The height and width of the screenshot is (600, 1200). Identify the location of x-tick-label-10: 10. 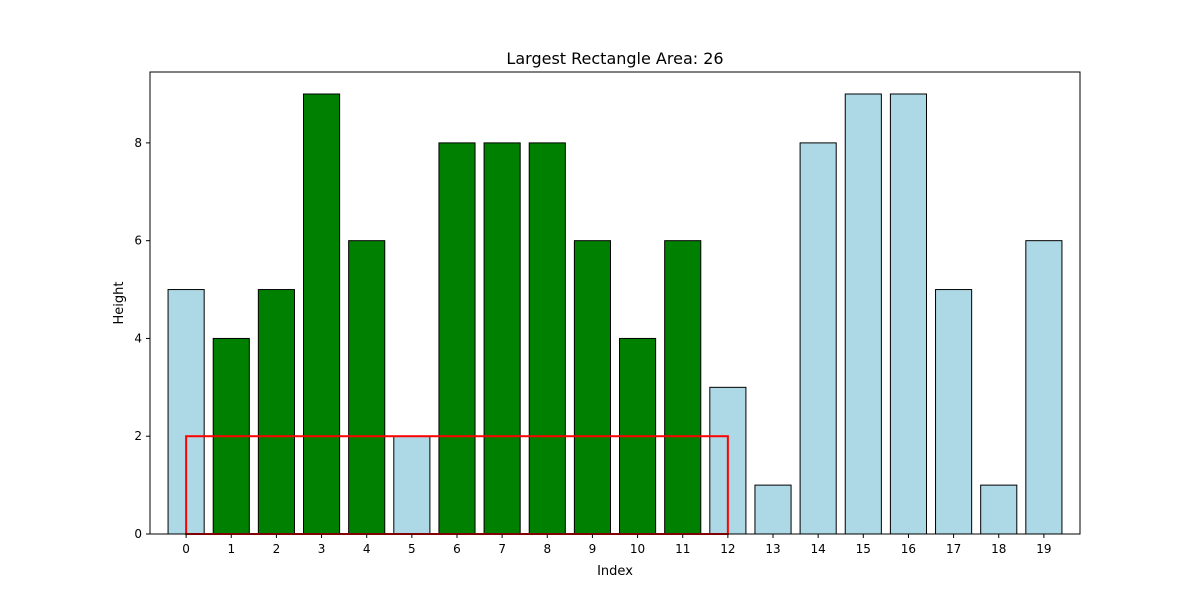
(637, 549).